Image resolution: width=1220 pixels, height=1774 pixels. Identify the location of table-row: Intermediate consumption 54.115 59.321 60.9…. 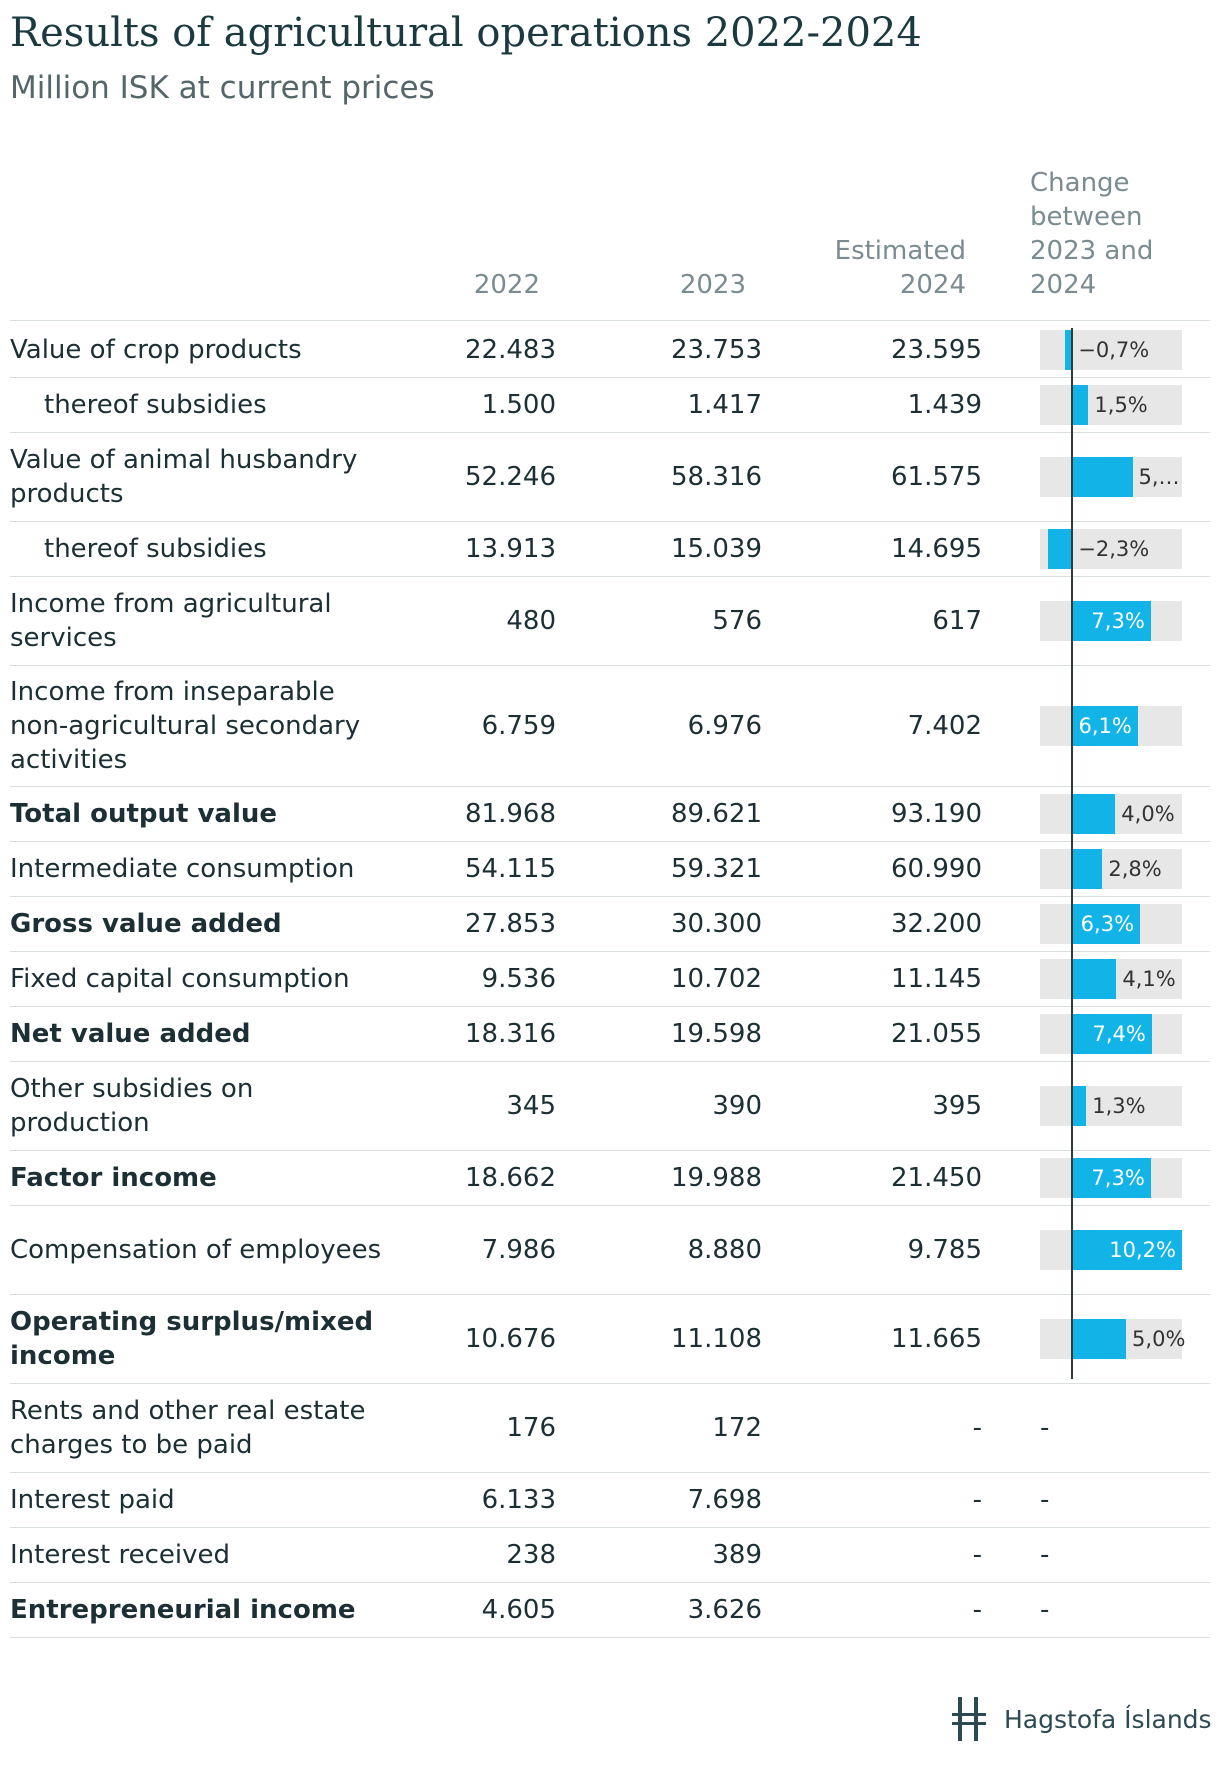
(610, 869).